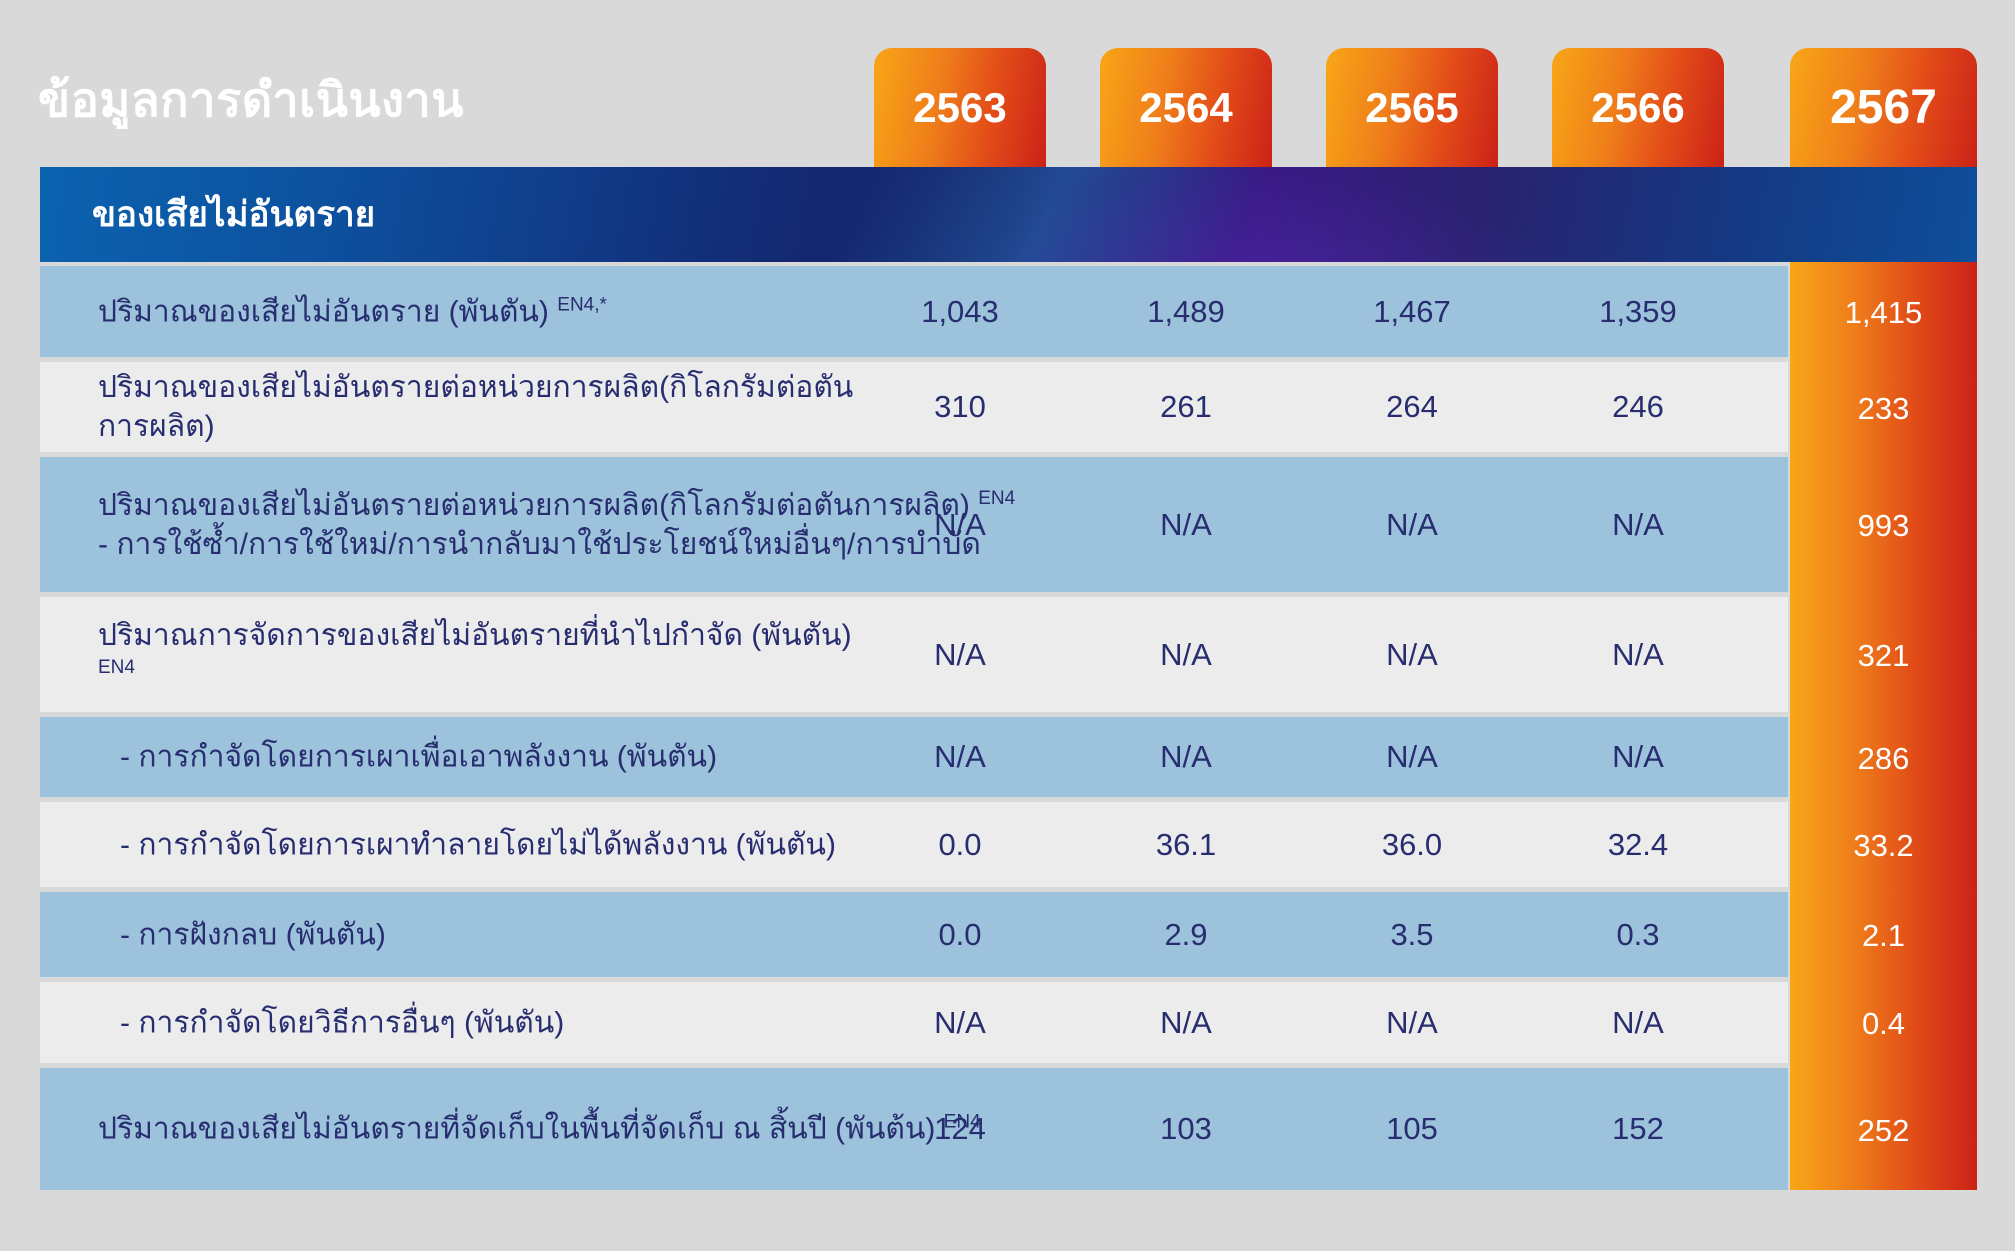 Image resolution: width=2015 pixels, height=1251 pixels. What do you see at coordinates (1638, 311) in the screenshot?
I see `cell-value: 1,359` at bounding box center [1638, 311].